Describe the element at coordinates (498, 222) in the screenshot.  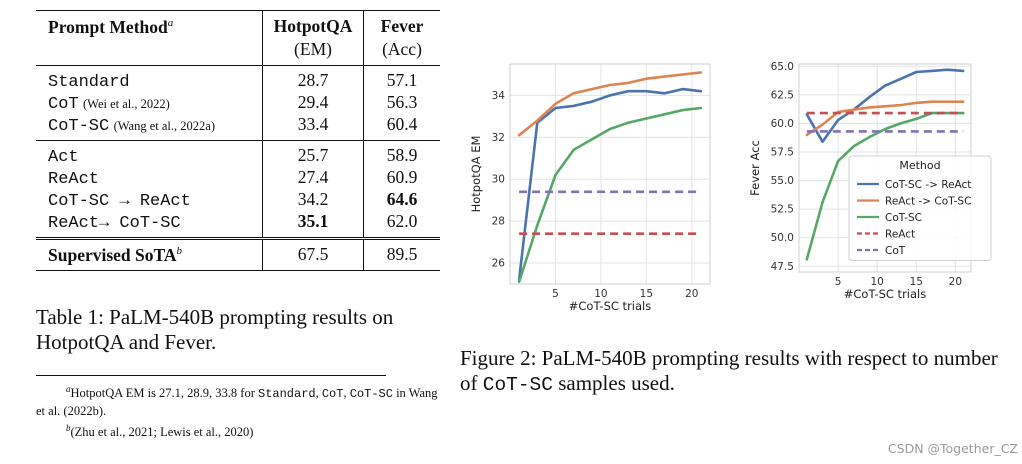
I see `y-tick-label: 28` at that location.